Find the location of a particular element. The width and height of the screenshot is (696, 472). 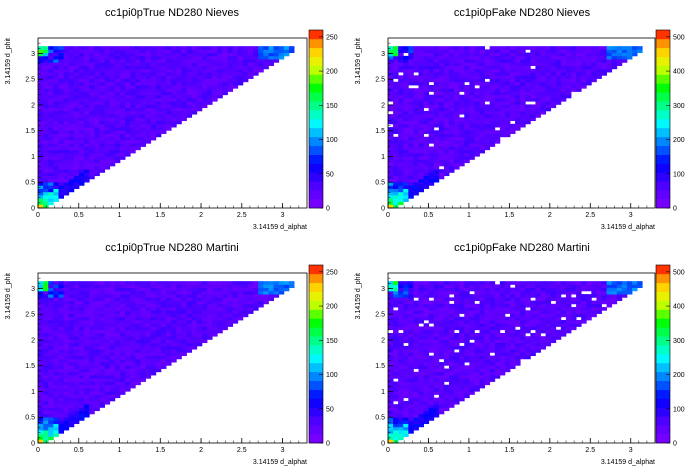

y-axis-label: 3.14159 d_phit is located at coordinates (8, 296).